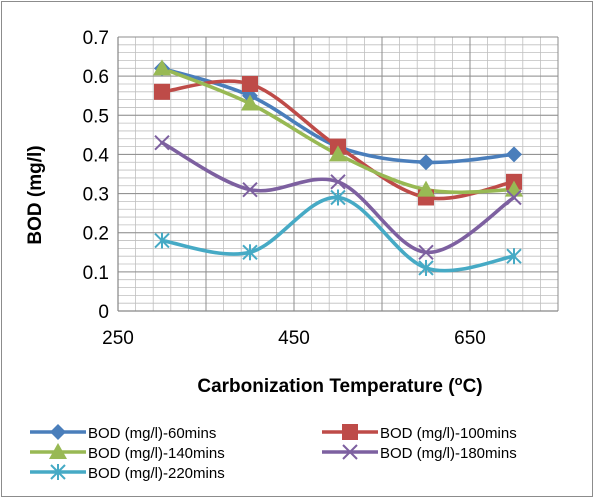  What do you see at coordinates (156, 473) in the screenshot?
I see `legend-label-5: BOD (mg/l)-220mins` at bounding box center [156, 473].